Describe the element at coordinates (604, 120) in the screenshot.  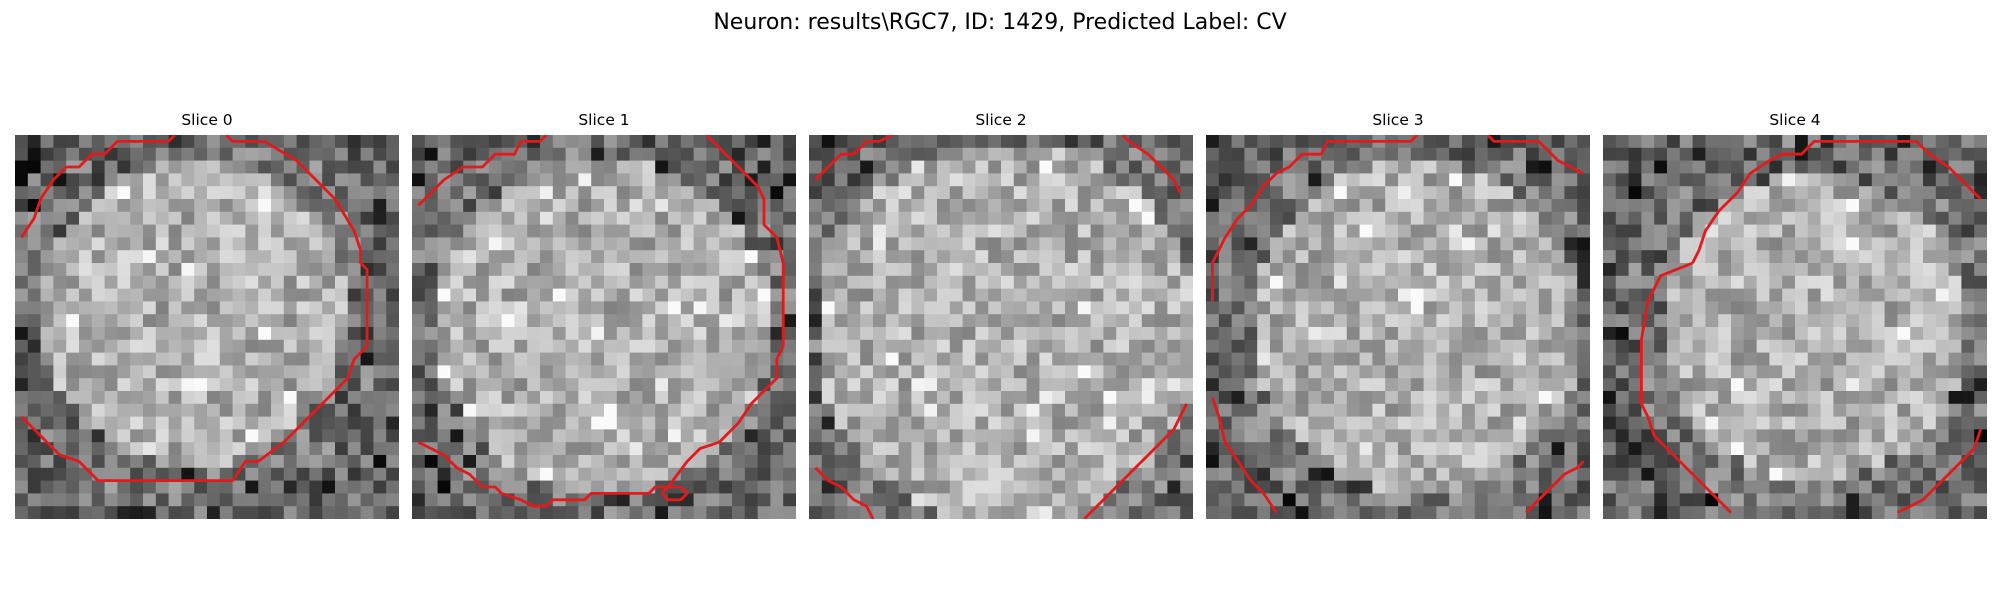
I see `slice-title-1: Slice 1` at that location.